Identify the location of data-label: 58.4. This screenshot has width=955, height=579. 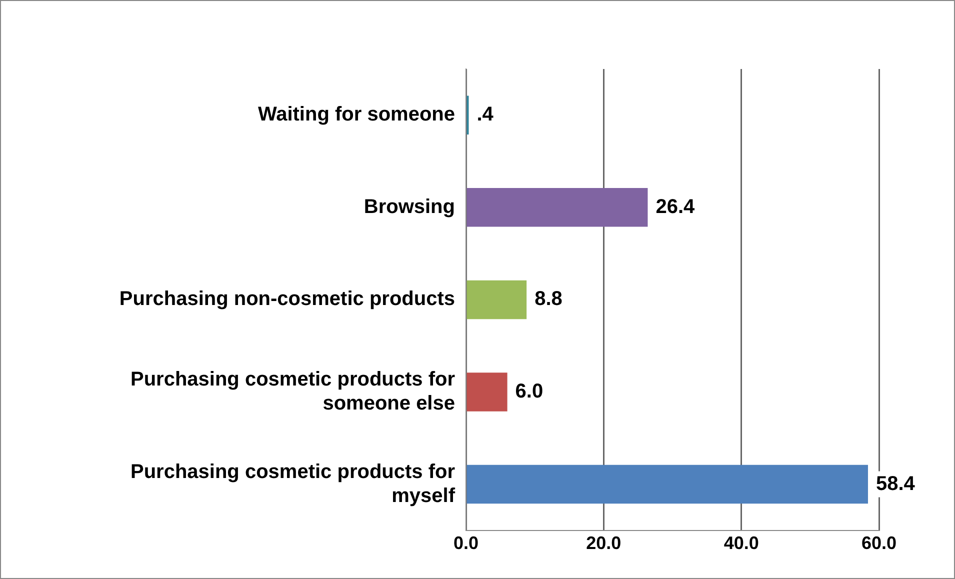
(896, 483).